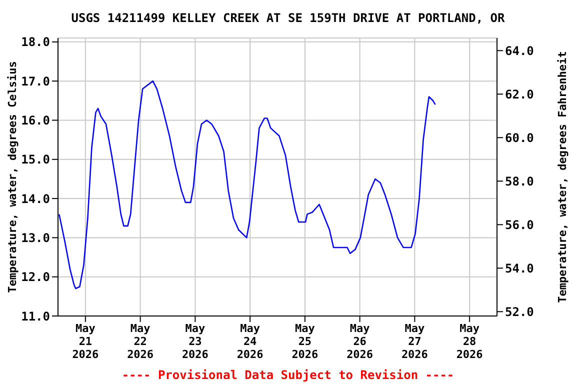 Image resolution: width=576 pixels, height=384 pixels. Describe the element at coordinates (288, 375) in the screenshot. I see `text: ---- Provisional Data Subject to Revision ----` at that location.